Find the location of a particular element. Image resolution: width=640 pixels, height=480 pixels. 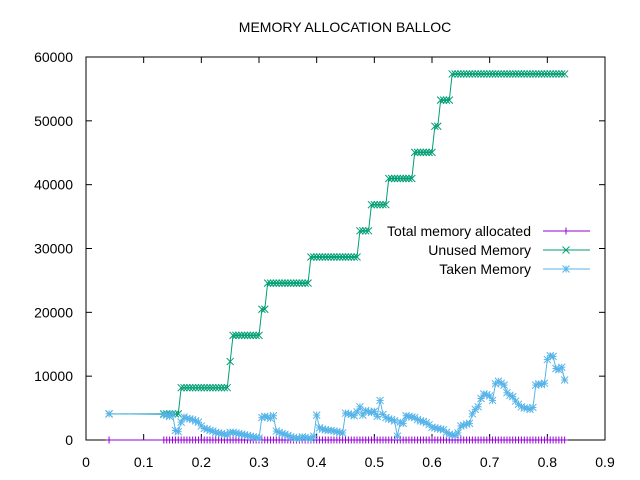

x-tick-label: 0.5 is located at coordinates (375, 462).